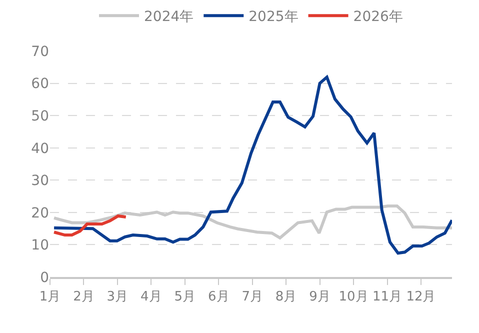  What do you see at coordinates (40, 84) in the screenshot?
I see `y-tick-label: 60` at bounding box center [40, 84].